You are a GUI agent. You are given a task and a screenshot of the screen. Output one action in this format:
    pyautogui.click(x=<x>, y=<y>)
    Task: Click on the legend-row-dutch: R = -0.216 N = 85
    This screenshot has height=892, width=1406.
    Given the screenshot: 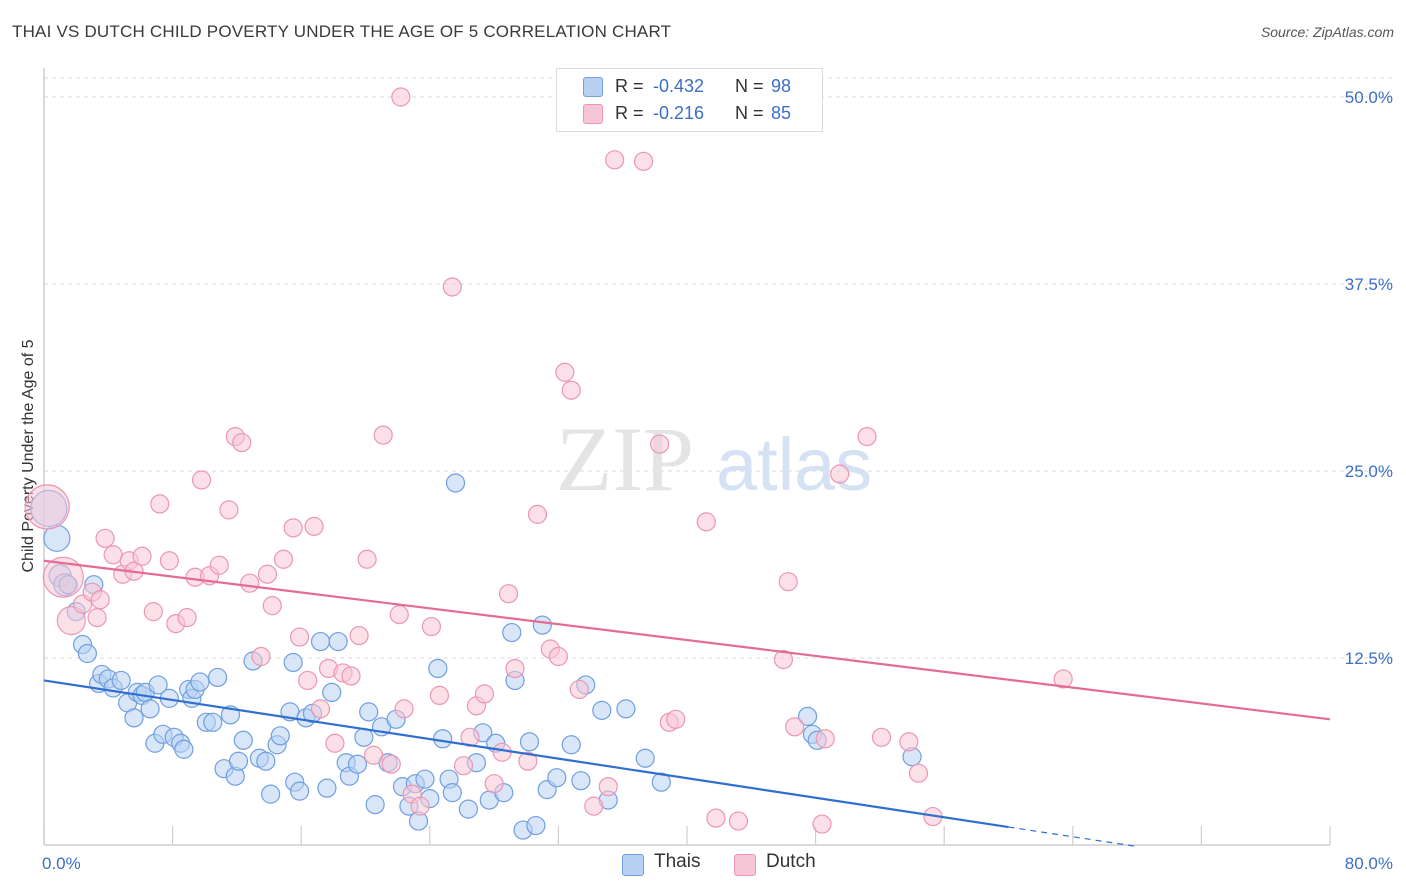 What is the action you would take?
    pyautogui.click(x=688, y=114)
    